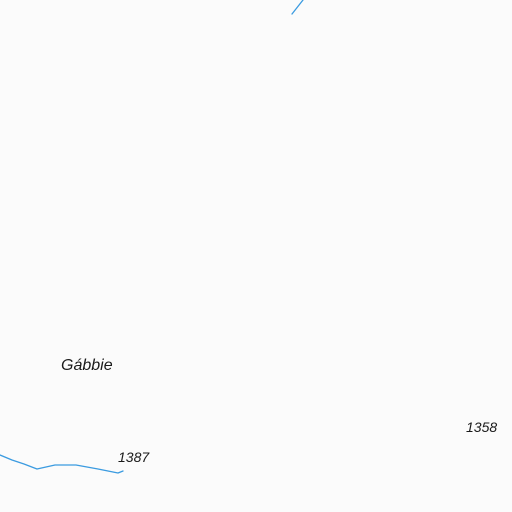  I want to click on elevation-label-1358: 1358, so click(482, 427).